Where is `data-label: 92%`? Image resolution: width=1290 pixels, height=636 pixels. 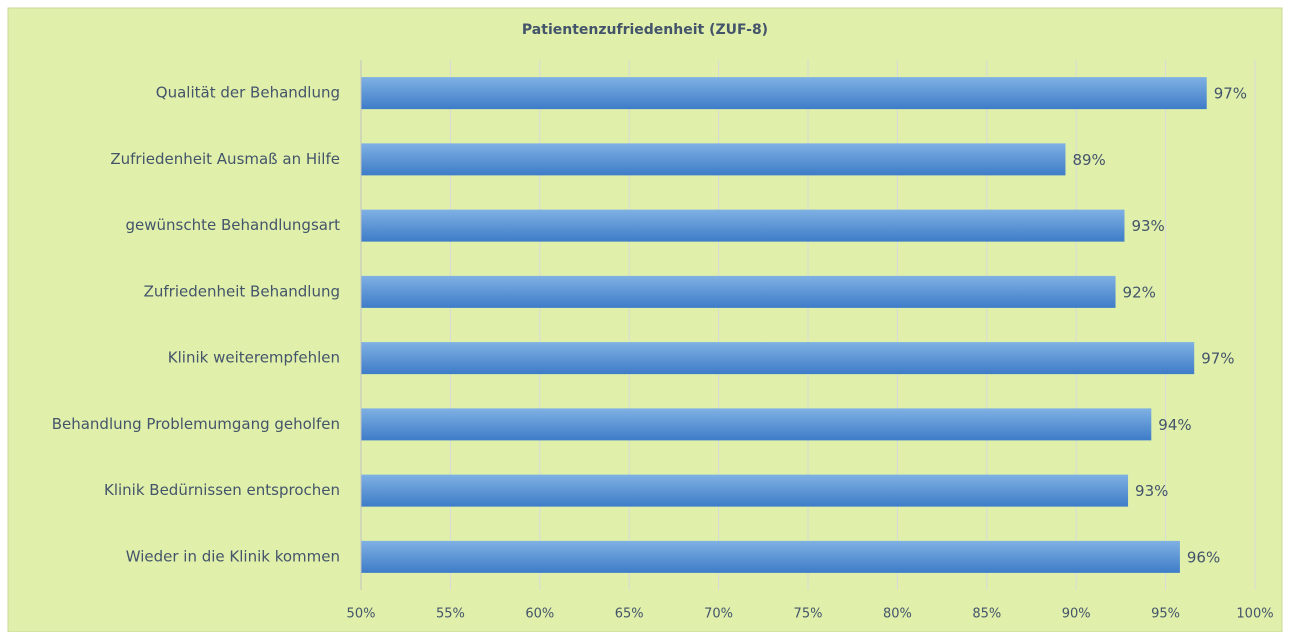
data-label: 92% is located at coordinates (1139, 292).